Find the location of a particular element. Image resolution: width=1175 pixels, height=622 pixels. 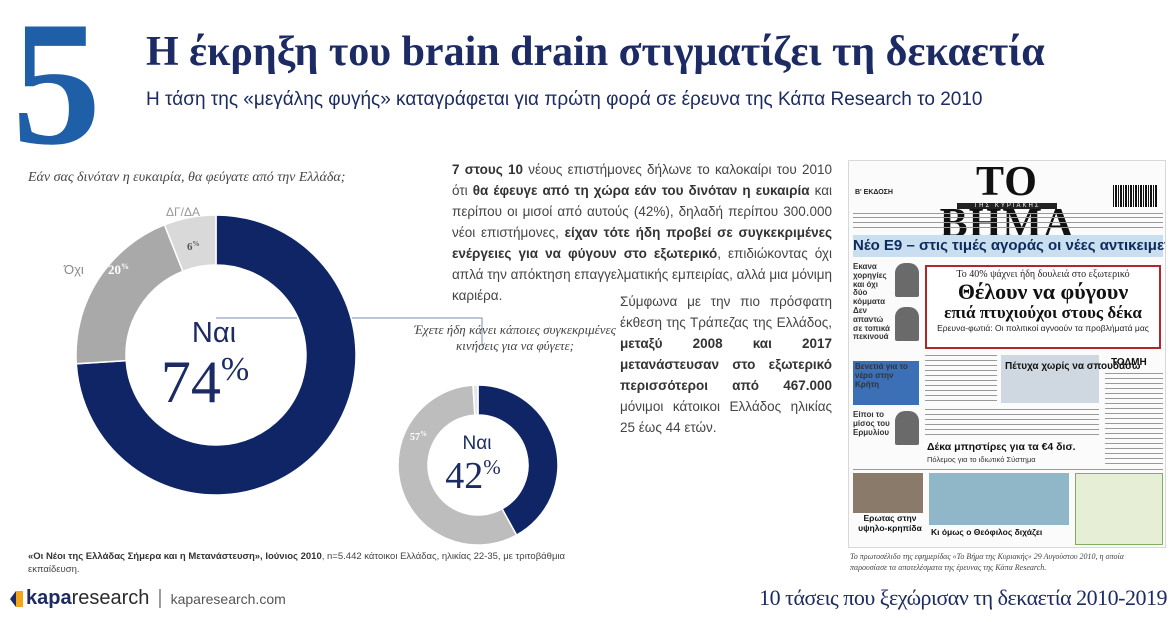

newspaper-mid-deck: Πόλεμος για το ιδιωτικό Σύστημα is located at coordinates (981, 459).